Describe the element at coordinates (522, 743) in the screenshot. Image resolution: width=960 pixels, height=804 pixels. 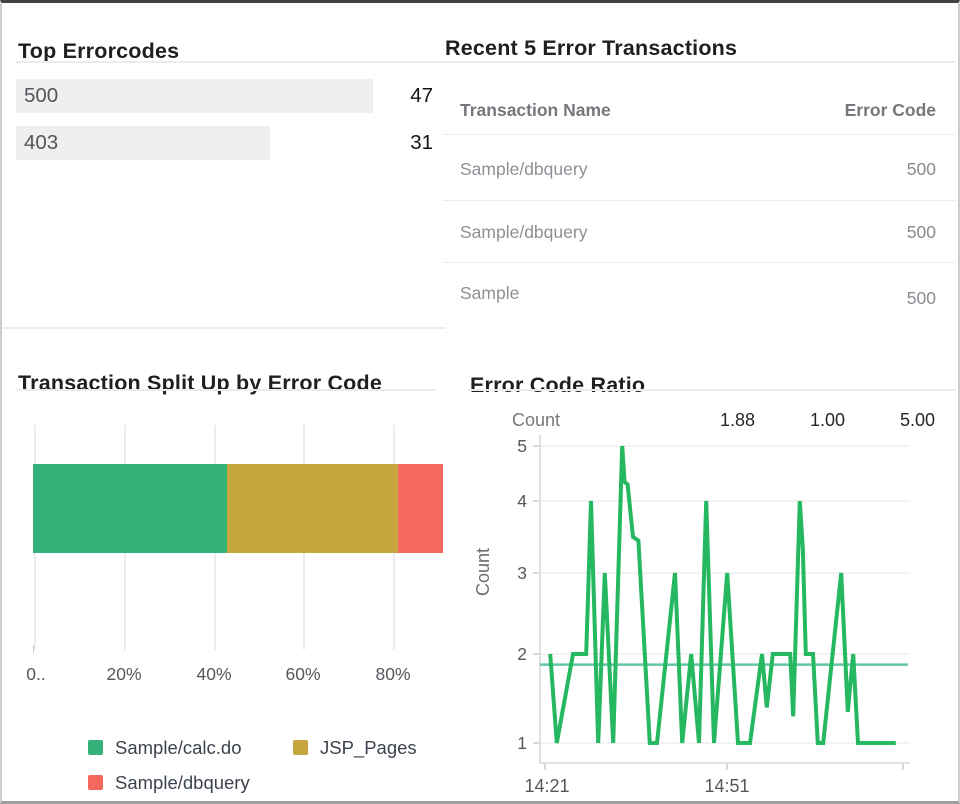
I see `y-axis-label: 1` at that location.